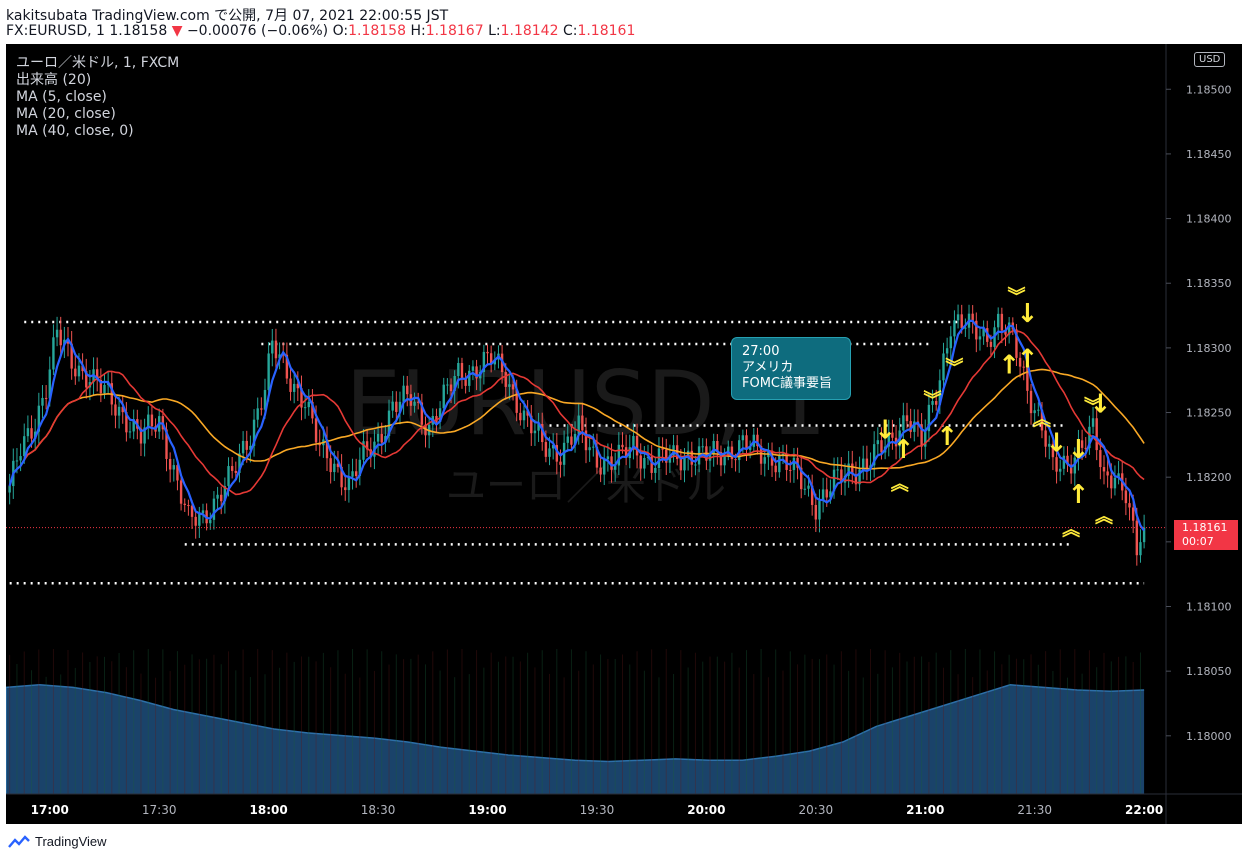 This screenshot has width=1247, height=860. I want to click on signal-marker: ︽, so click(1042, 419).